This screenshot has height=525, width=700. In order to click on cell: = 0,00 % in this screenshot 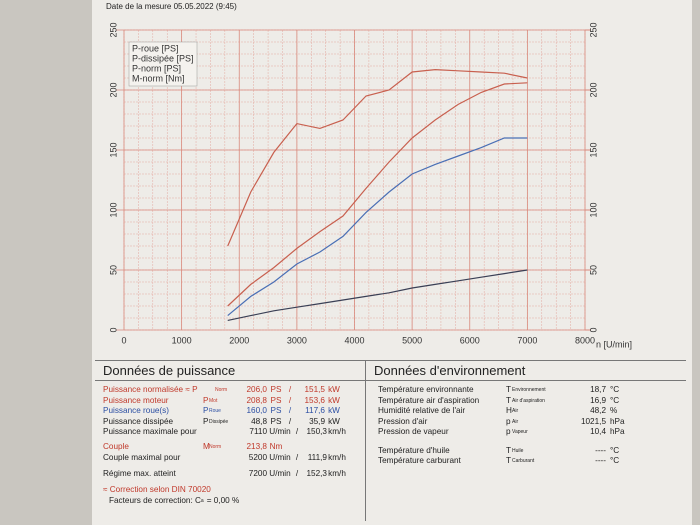, I will do `click(223, 500)`.